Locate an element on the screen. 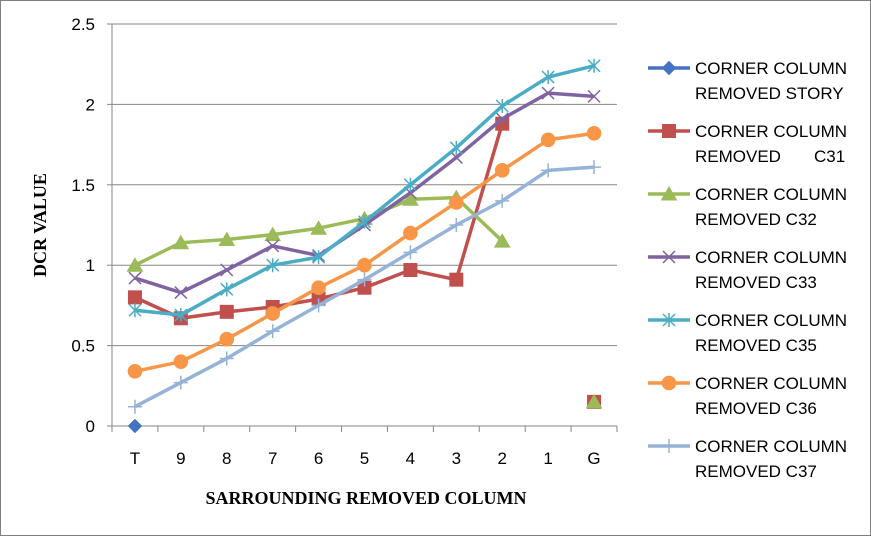  y-tick-label: 0.5 is located at coordinates (83, 346).